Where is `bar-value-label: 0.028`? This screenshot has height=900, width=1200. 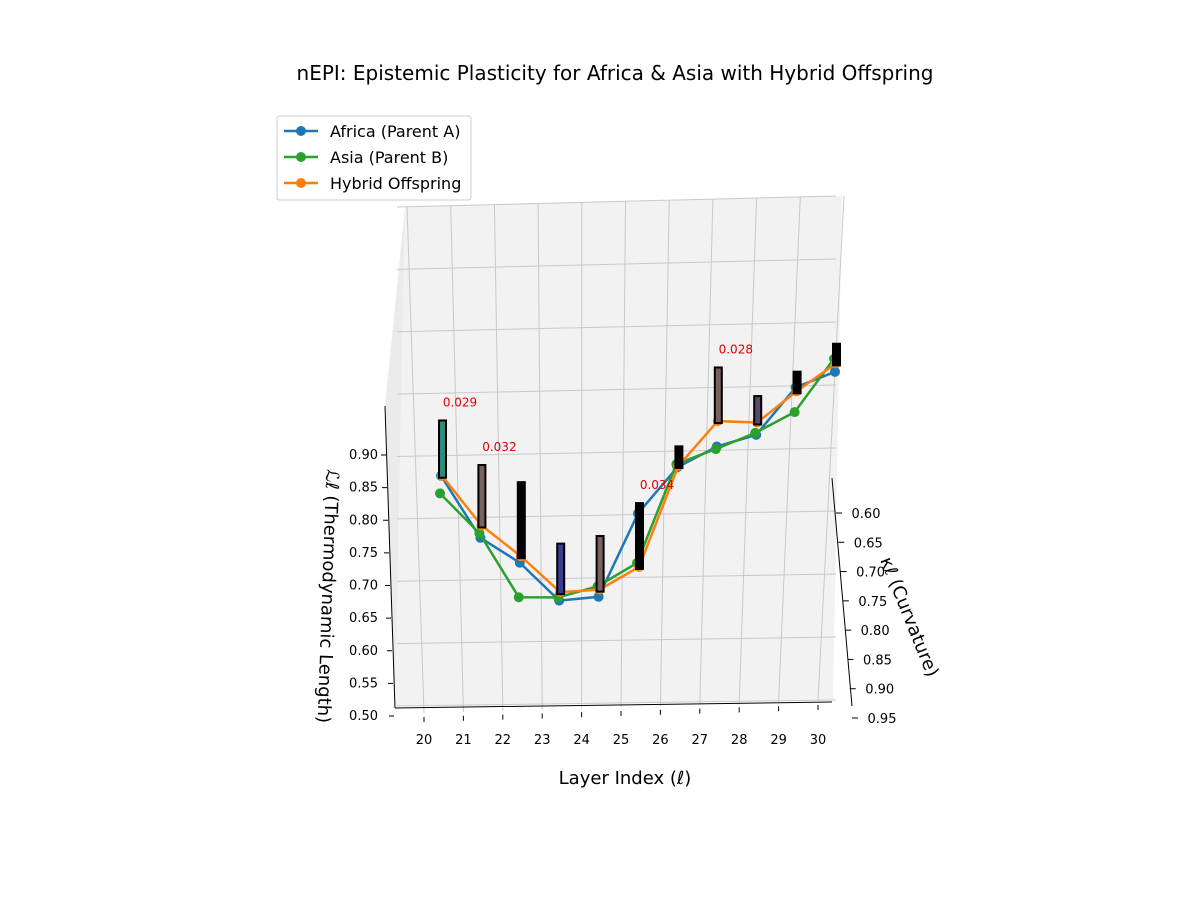
bar-value-label: 0.028 is located at coordinates (736, 349).